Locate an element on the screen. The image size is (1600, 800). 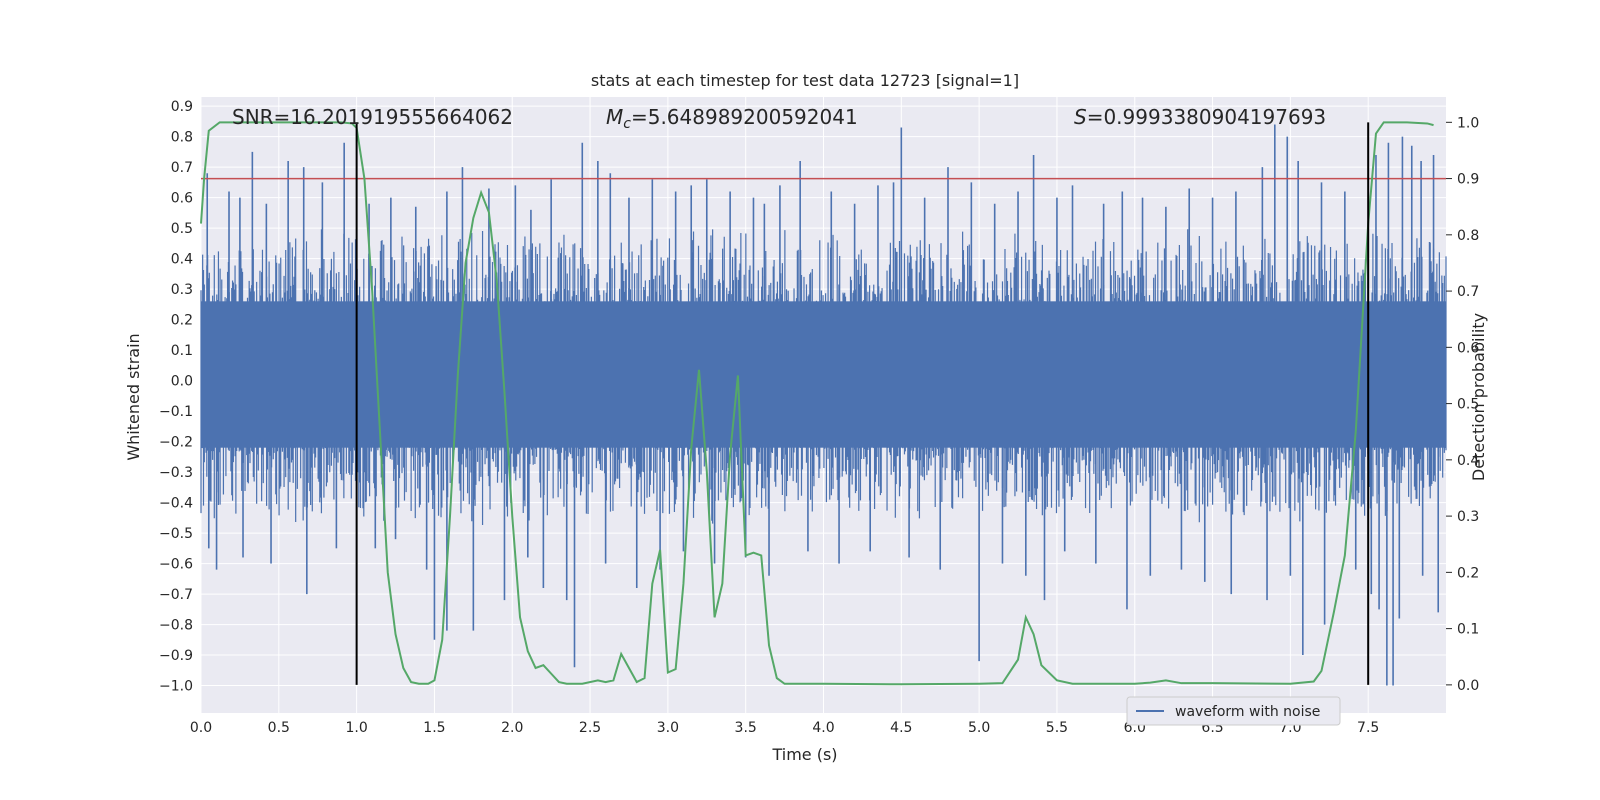
s-annotation: S=0.9993380904197693 is located at coordinates (1200, 117).